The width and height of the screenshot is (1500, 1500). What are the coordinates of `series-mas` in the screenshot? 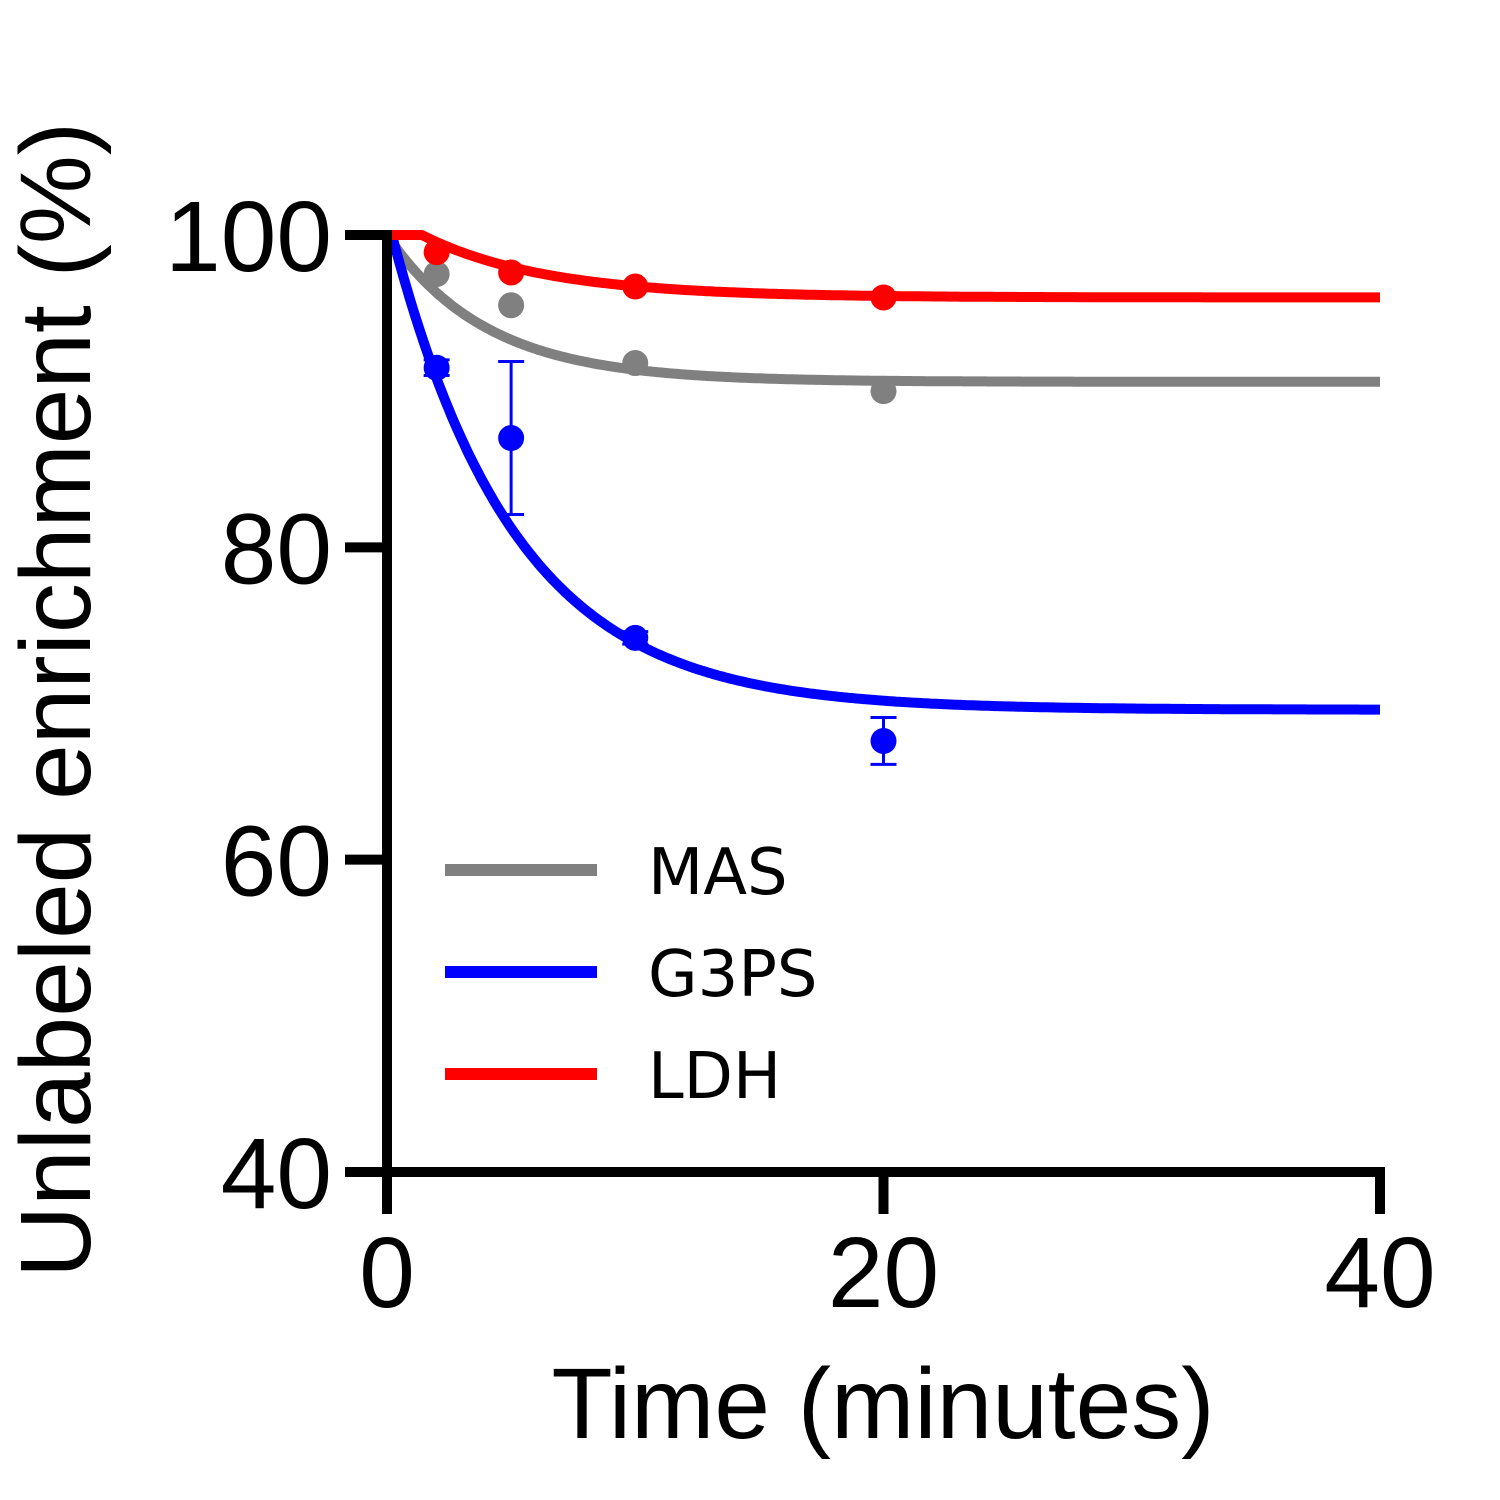 It's located at (882, 318).